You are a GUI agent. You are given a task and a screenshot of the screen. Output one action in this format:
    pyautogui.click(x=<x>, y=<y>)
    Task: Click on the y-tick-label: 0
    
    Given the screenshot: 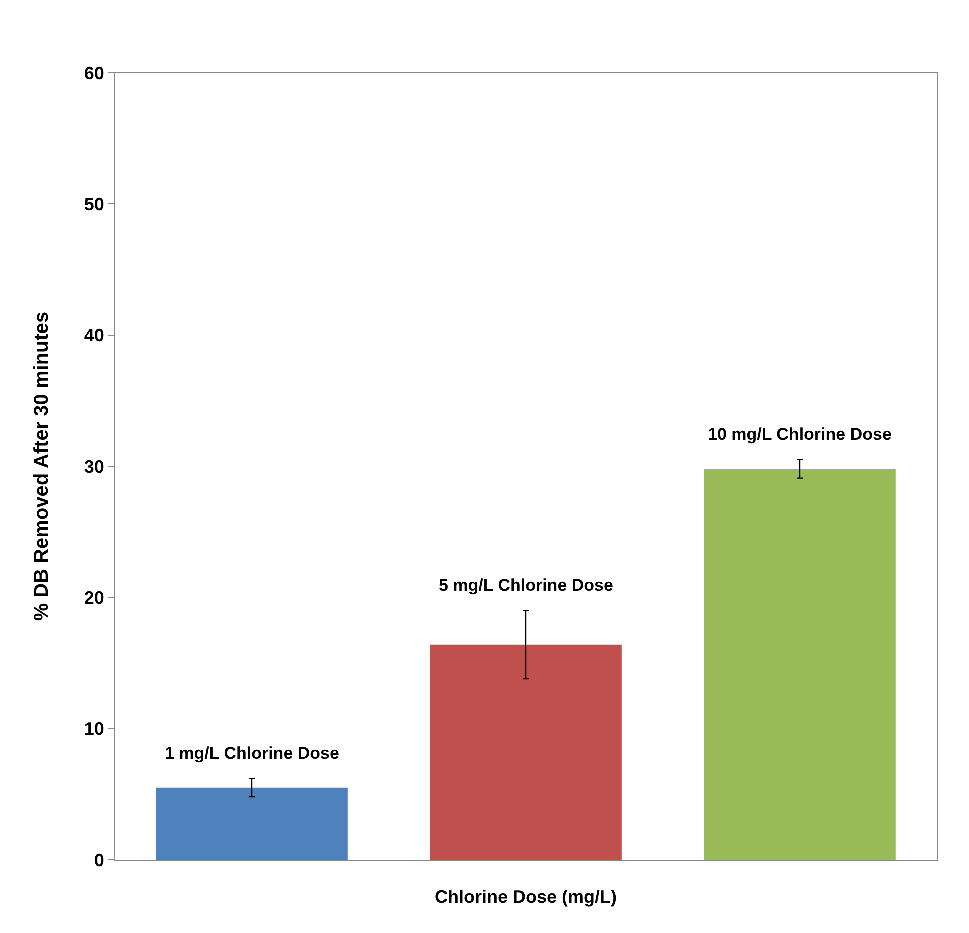 What is the action you would take?
    pyautogui.click(x=99, y=860)
    